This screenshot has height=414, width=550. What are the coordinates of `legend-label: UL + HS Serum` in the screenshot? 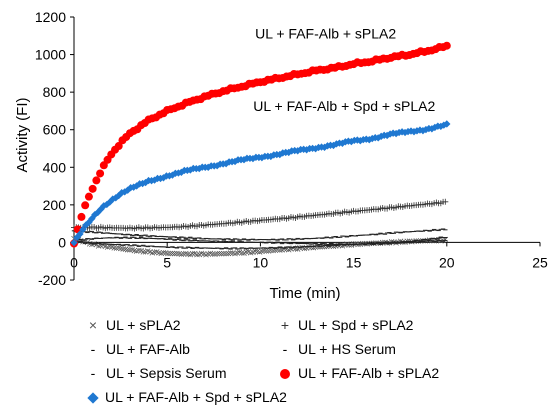 It's located at (347, 349).